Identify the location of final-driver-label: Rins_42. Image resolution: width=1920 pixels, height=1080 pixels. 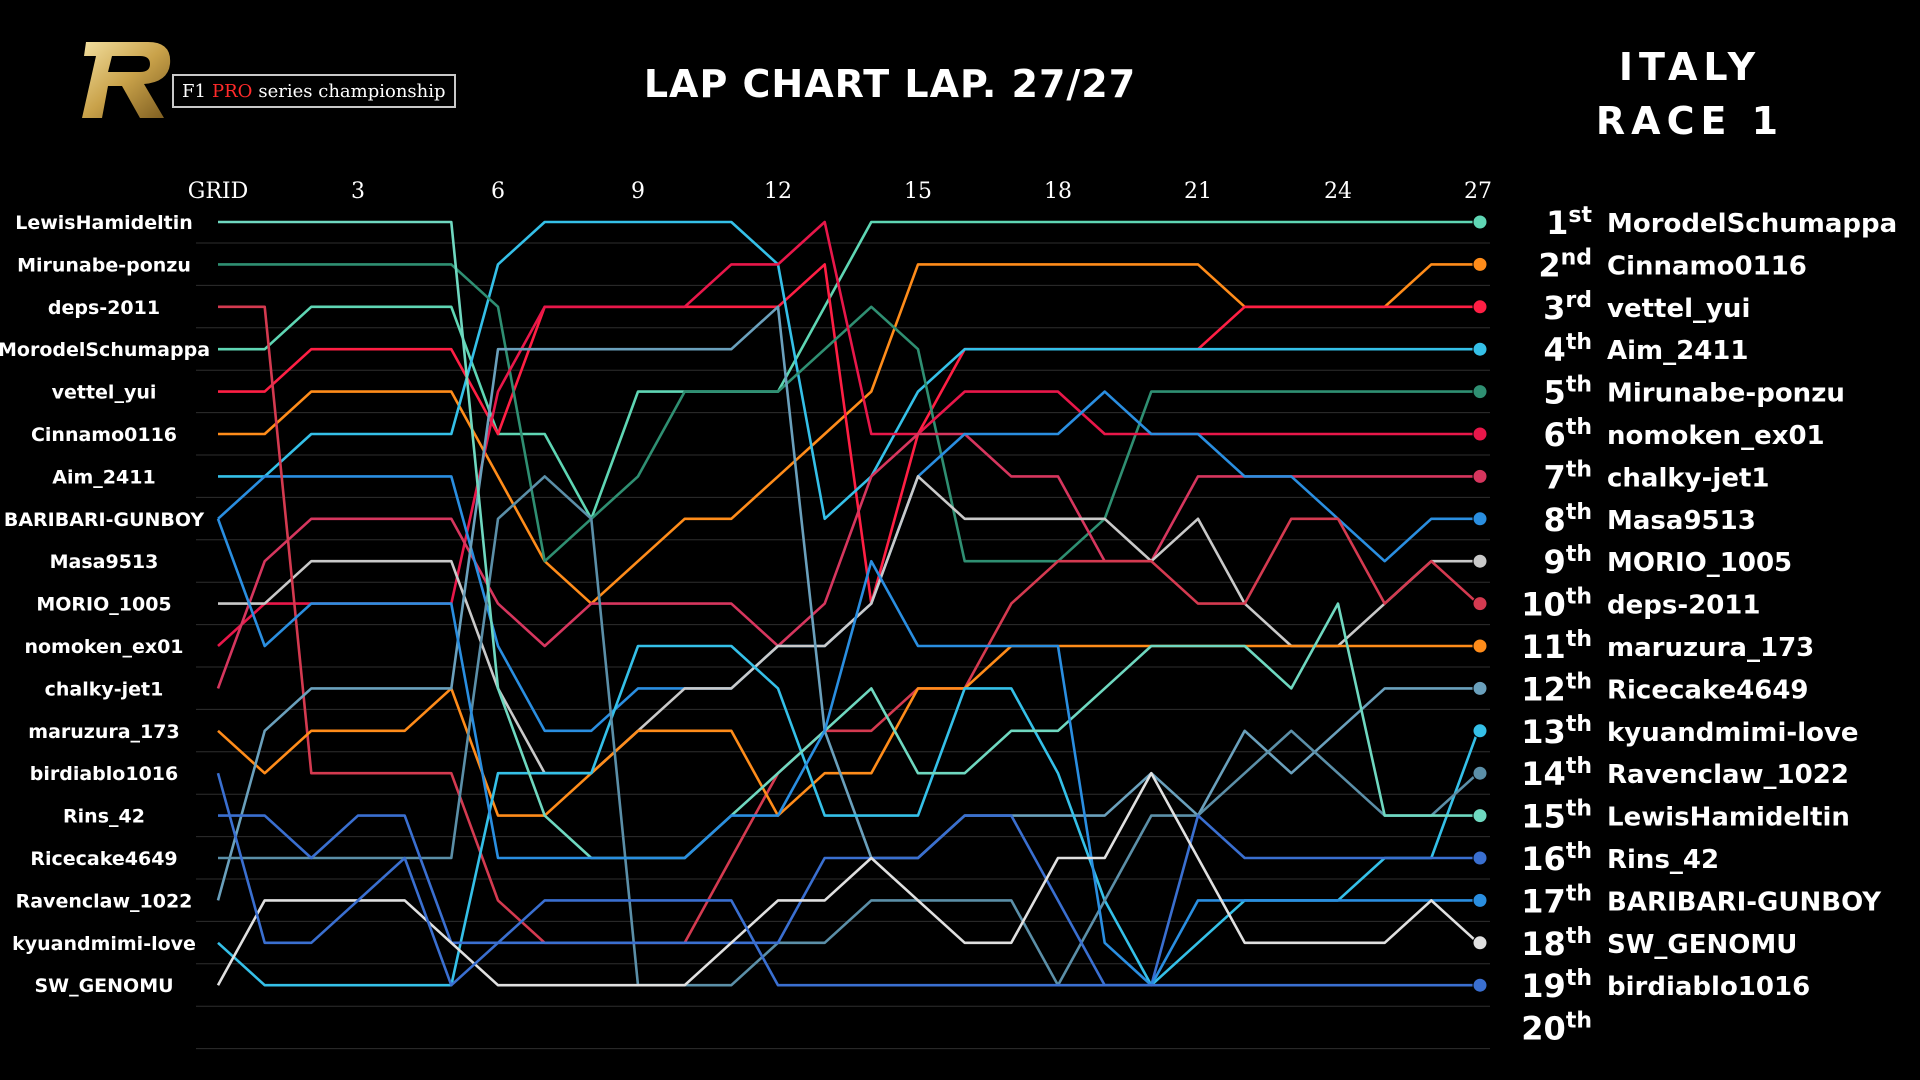
(1663, 860).